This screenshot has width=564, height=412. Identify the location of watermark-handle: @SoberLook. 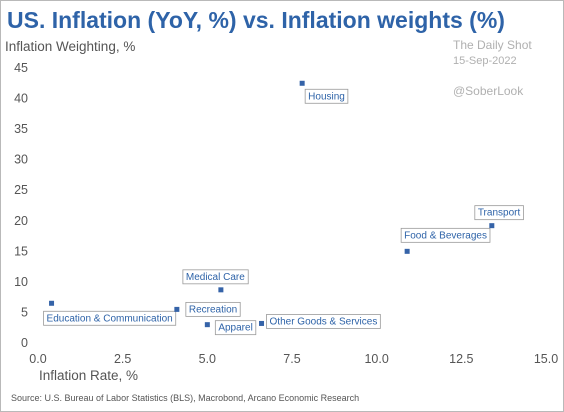
(488, 91).